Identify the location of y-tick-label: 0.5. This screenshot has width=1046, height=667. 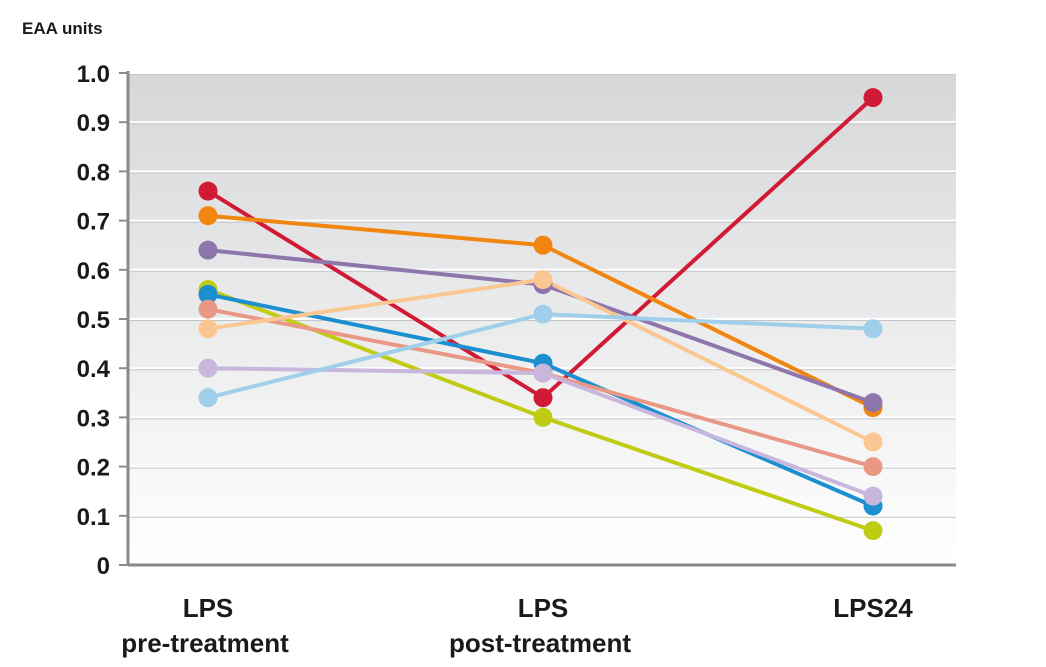
(93, 320).